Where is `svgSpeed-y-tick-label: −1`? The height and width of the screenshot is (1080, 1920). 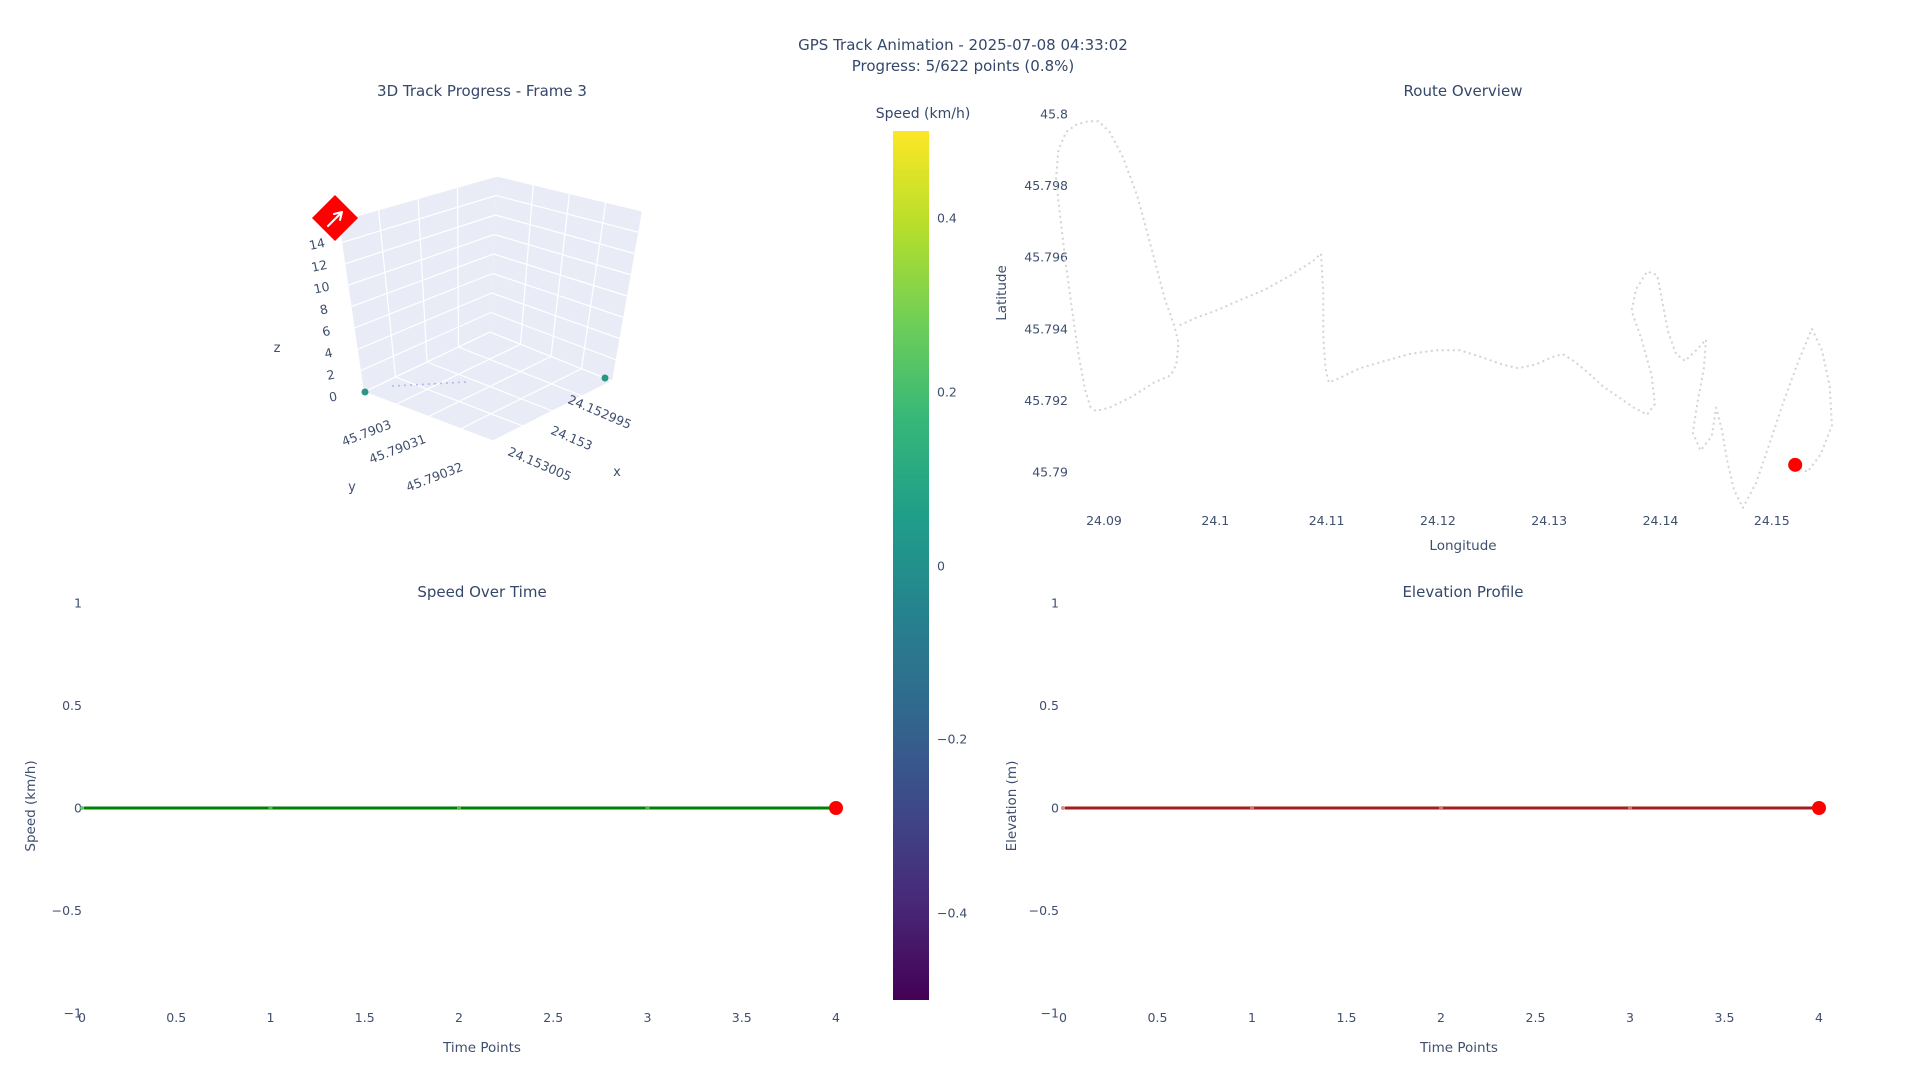
svgSpeed-y-tick-label: −1 is located at coordinates (73, 1013).